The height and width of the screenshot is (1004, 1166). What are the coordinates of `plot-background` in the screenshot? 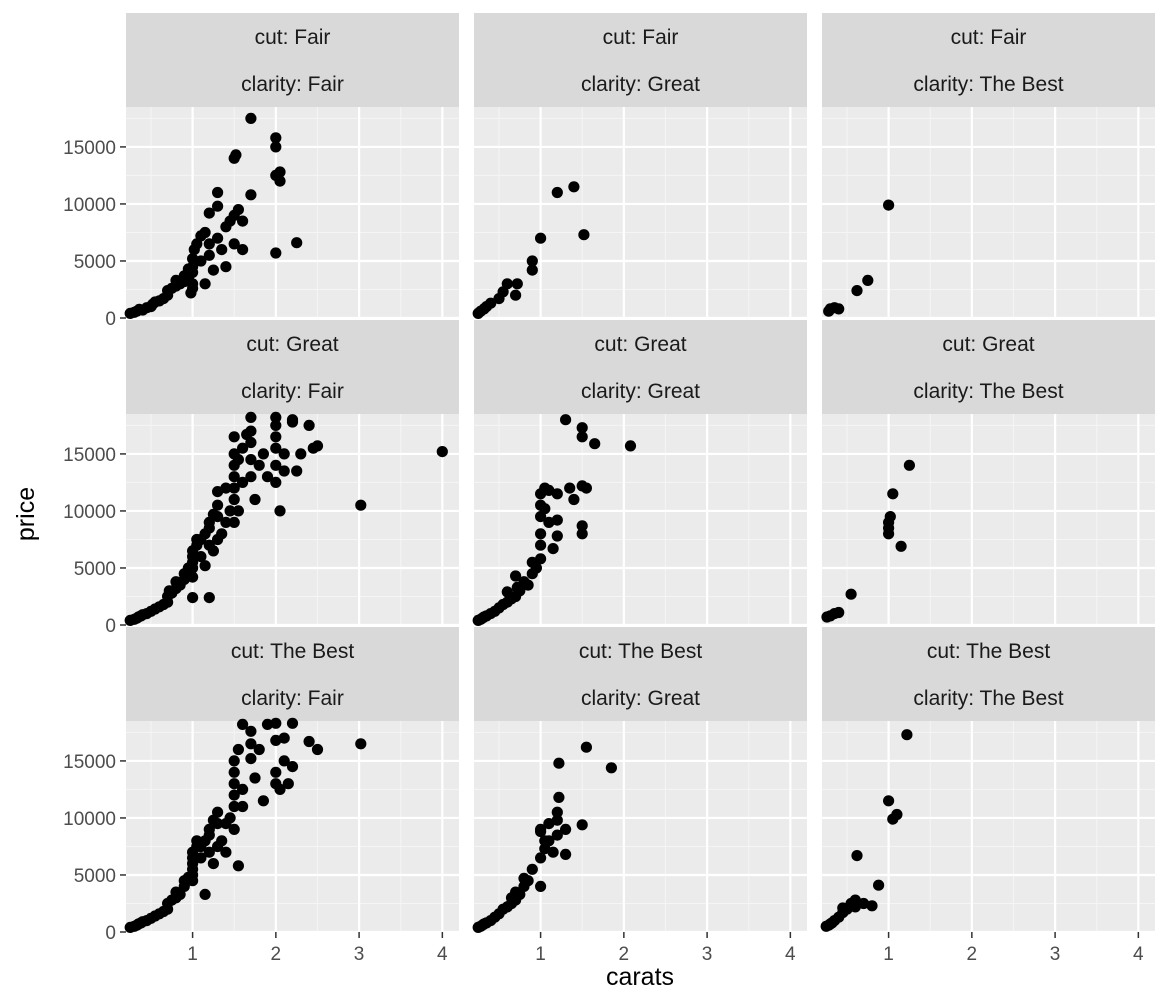 It's located at (988, 519).